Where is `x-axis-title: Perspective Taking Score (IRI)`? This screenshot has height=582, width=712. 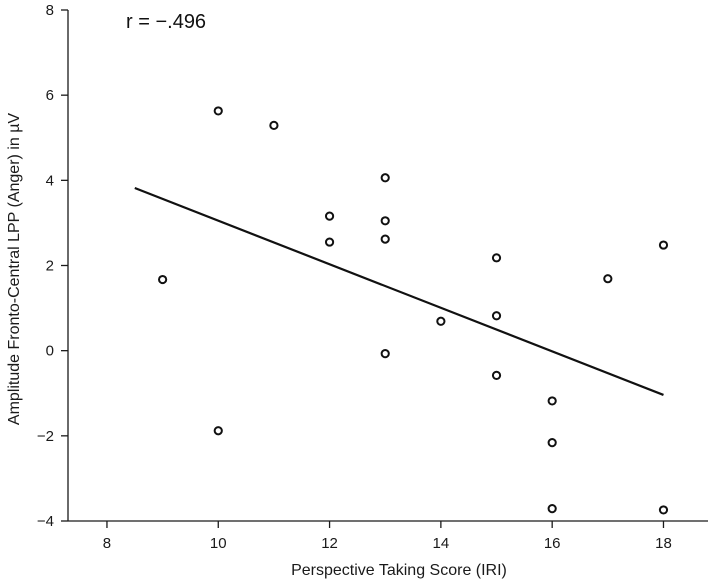 x-axis-title: Perspective Taking Score (IRI) is located at coordinates (399, 570).